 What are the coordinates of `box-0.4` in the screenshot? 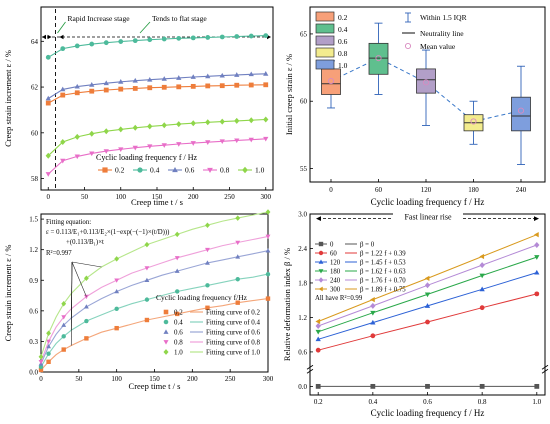 It's located at (378, 58).